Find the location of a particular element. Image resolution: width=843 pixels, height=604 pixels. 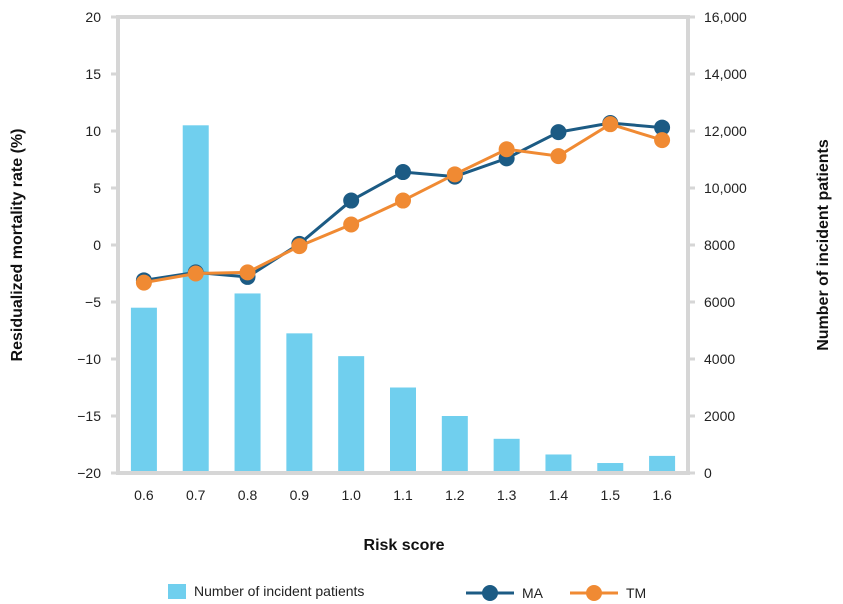

x-tick-label: 0.9 is located at coordinates (300, 495).